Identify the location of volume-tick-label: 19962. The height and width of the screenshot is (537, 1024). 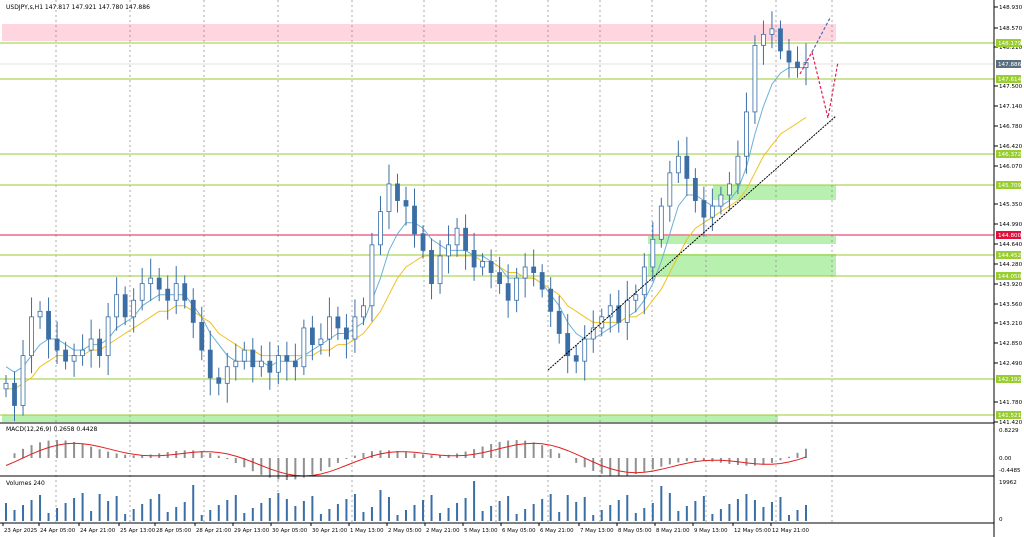
(1008, 483).